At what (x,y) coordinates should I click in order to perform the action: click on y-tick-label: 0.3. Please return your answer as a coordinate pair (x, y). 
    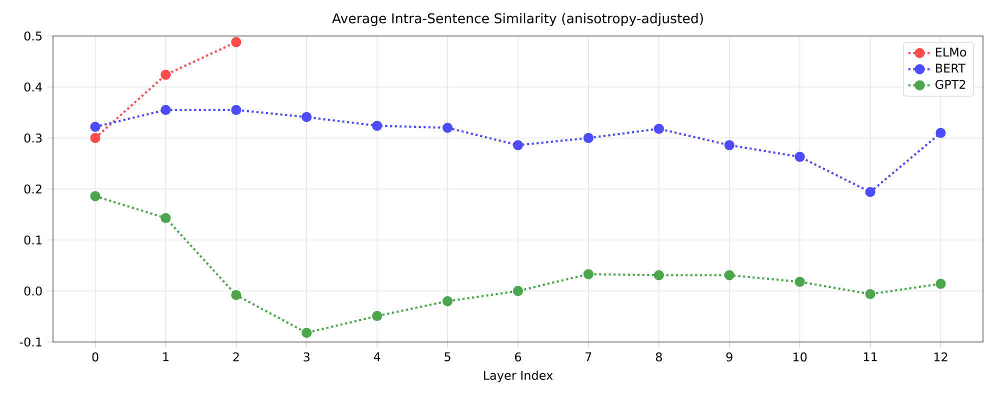
    Looking at the image, I should click on (33, 138).